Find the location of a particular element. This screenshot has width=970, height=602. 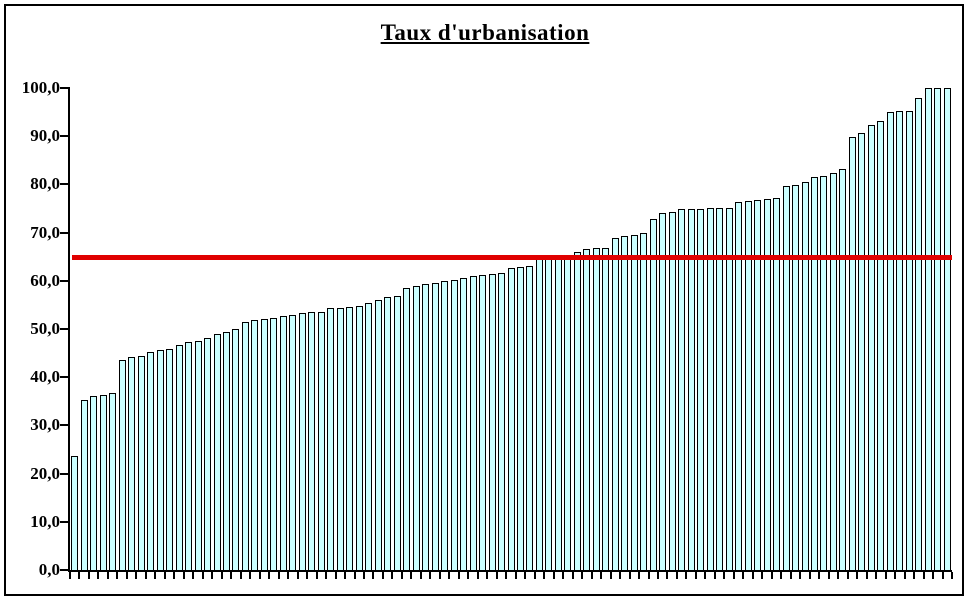

y-axis-label: 70,0 is located at coordinates (45, 232).